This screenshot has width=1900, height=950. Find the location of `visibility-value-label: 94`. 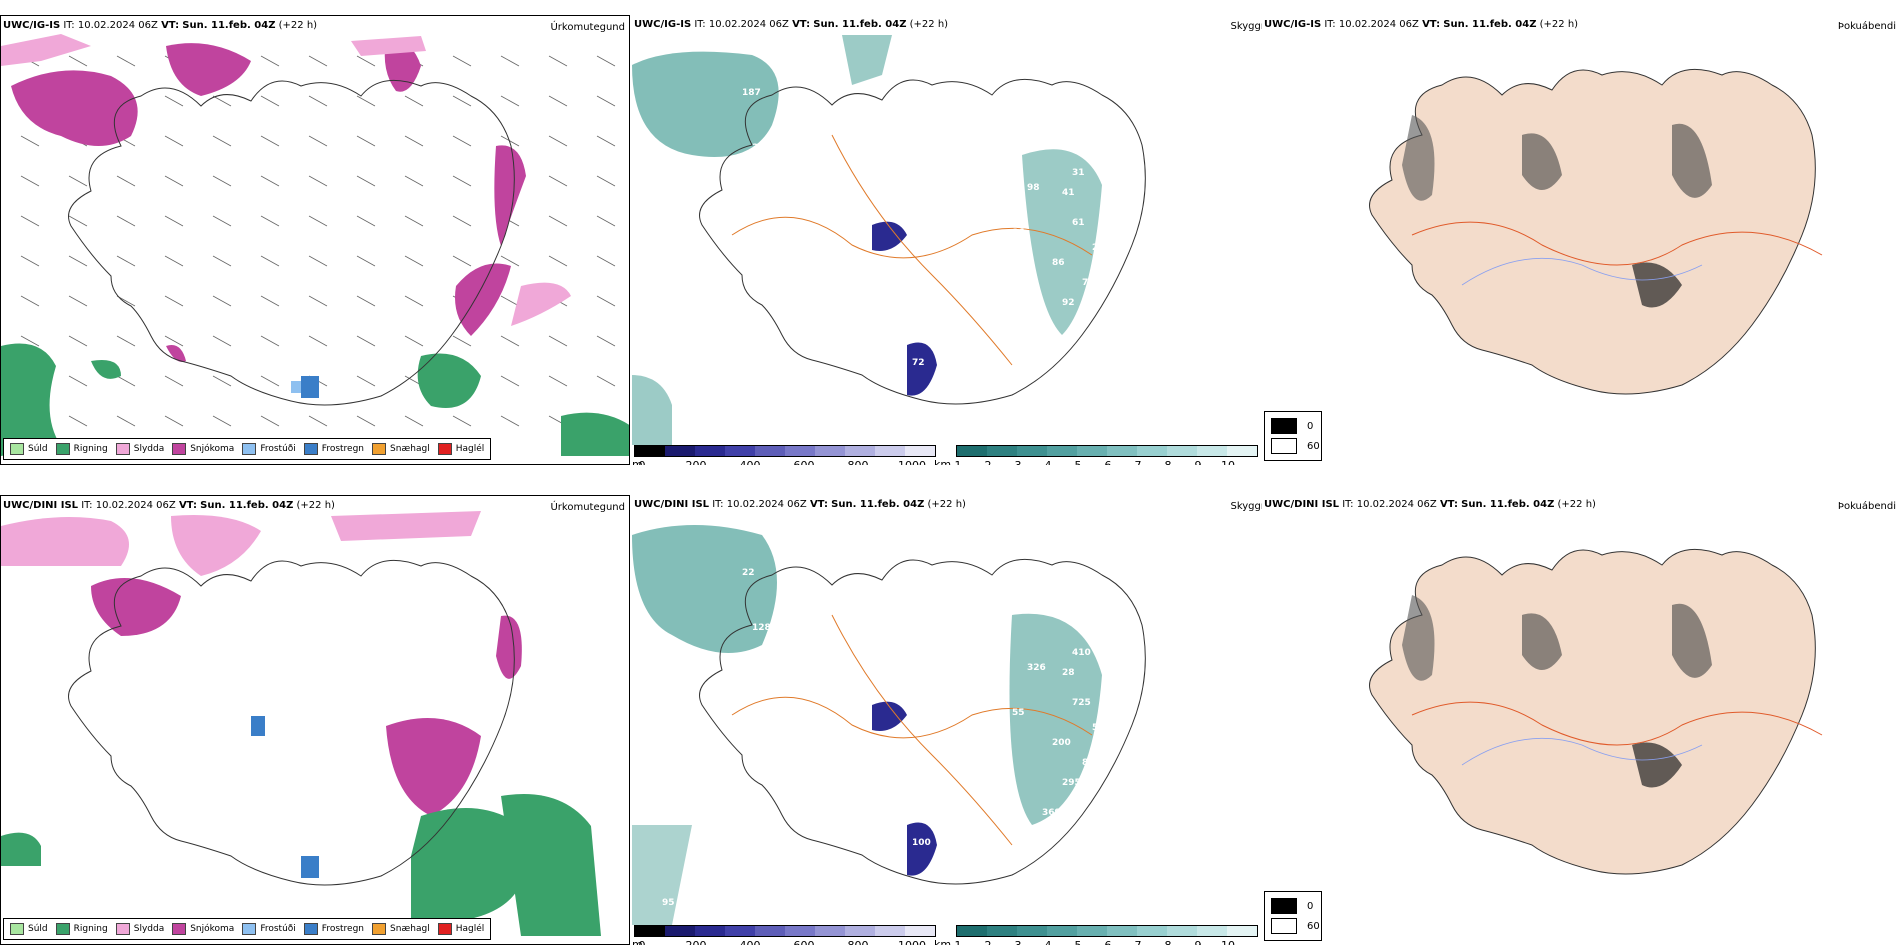

visibility-value-label: 94 is located at coordinates (1133, 193).